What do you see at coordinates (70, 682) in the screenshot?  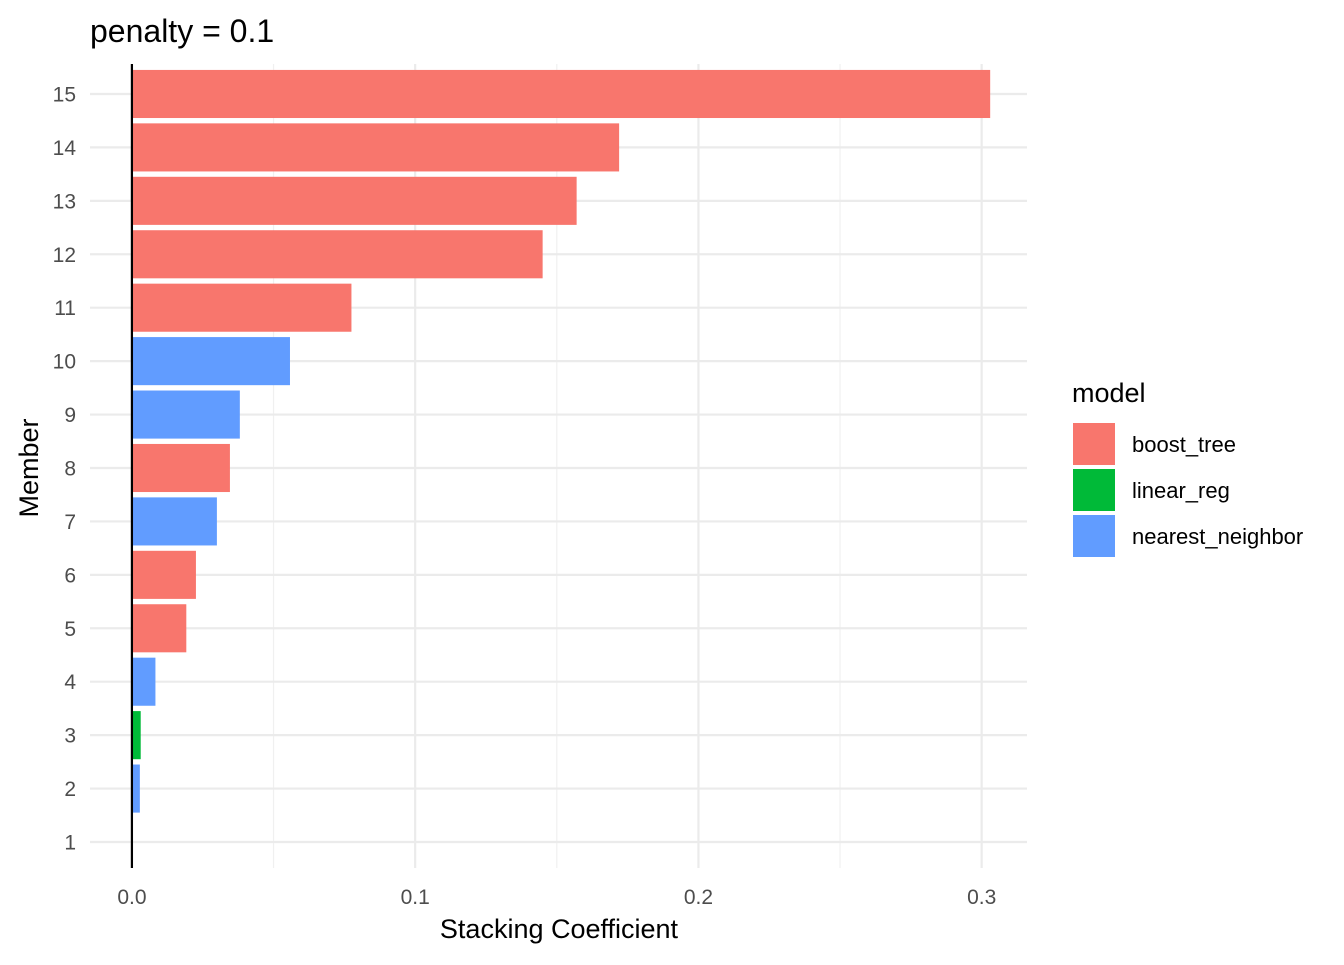 I see `y-tick-label: 4` at bounding box center [70, 682].